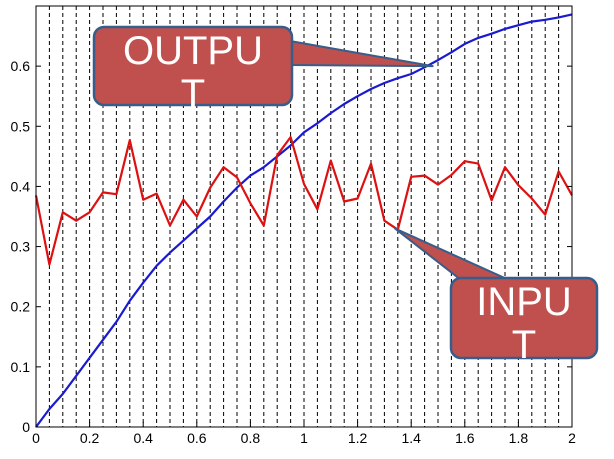 The height and width of the screenshot is (459, 614). What do you see at coordinates (21, 307) in the screenshot?
I see `y-tick-label: 0.2` at bounding box center [21, 307].